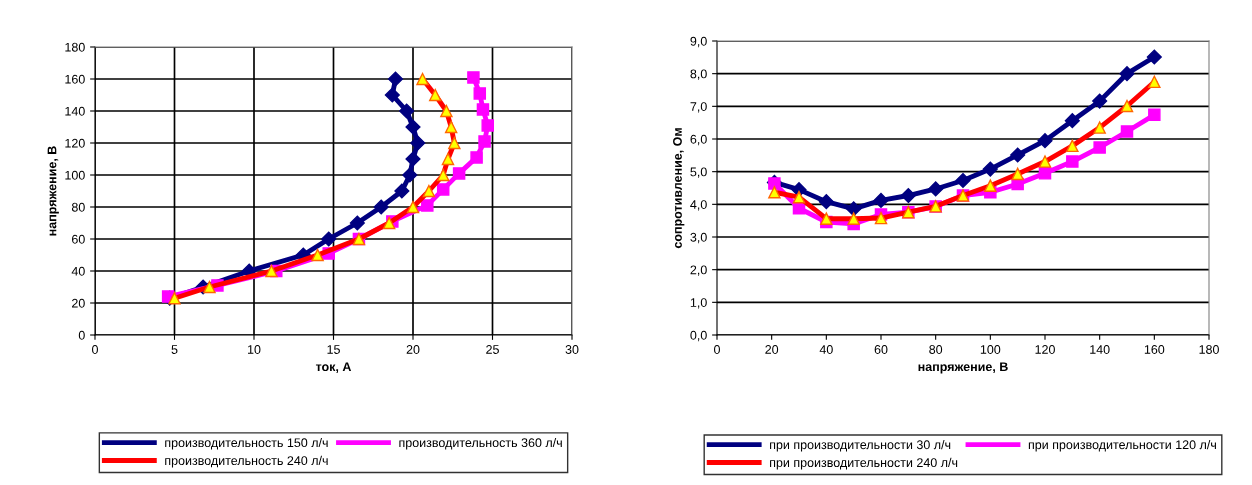  Describe the element at coordinates (698, 172) in the screenshot. I see `y-tick-label: 5,0` at that location.